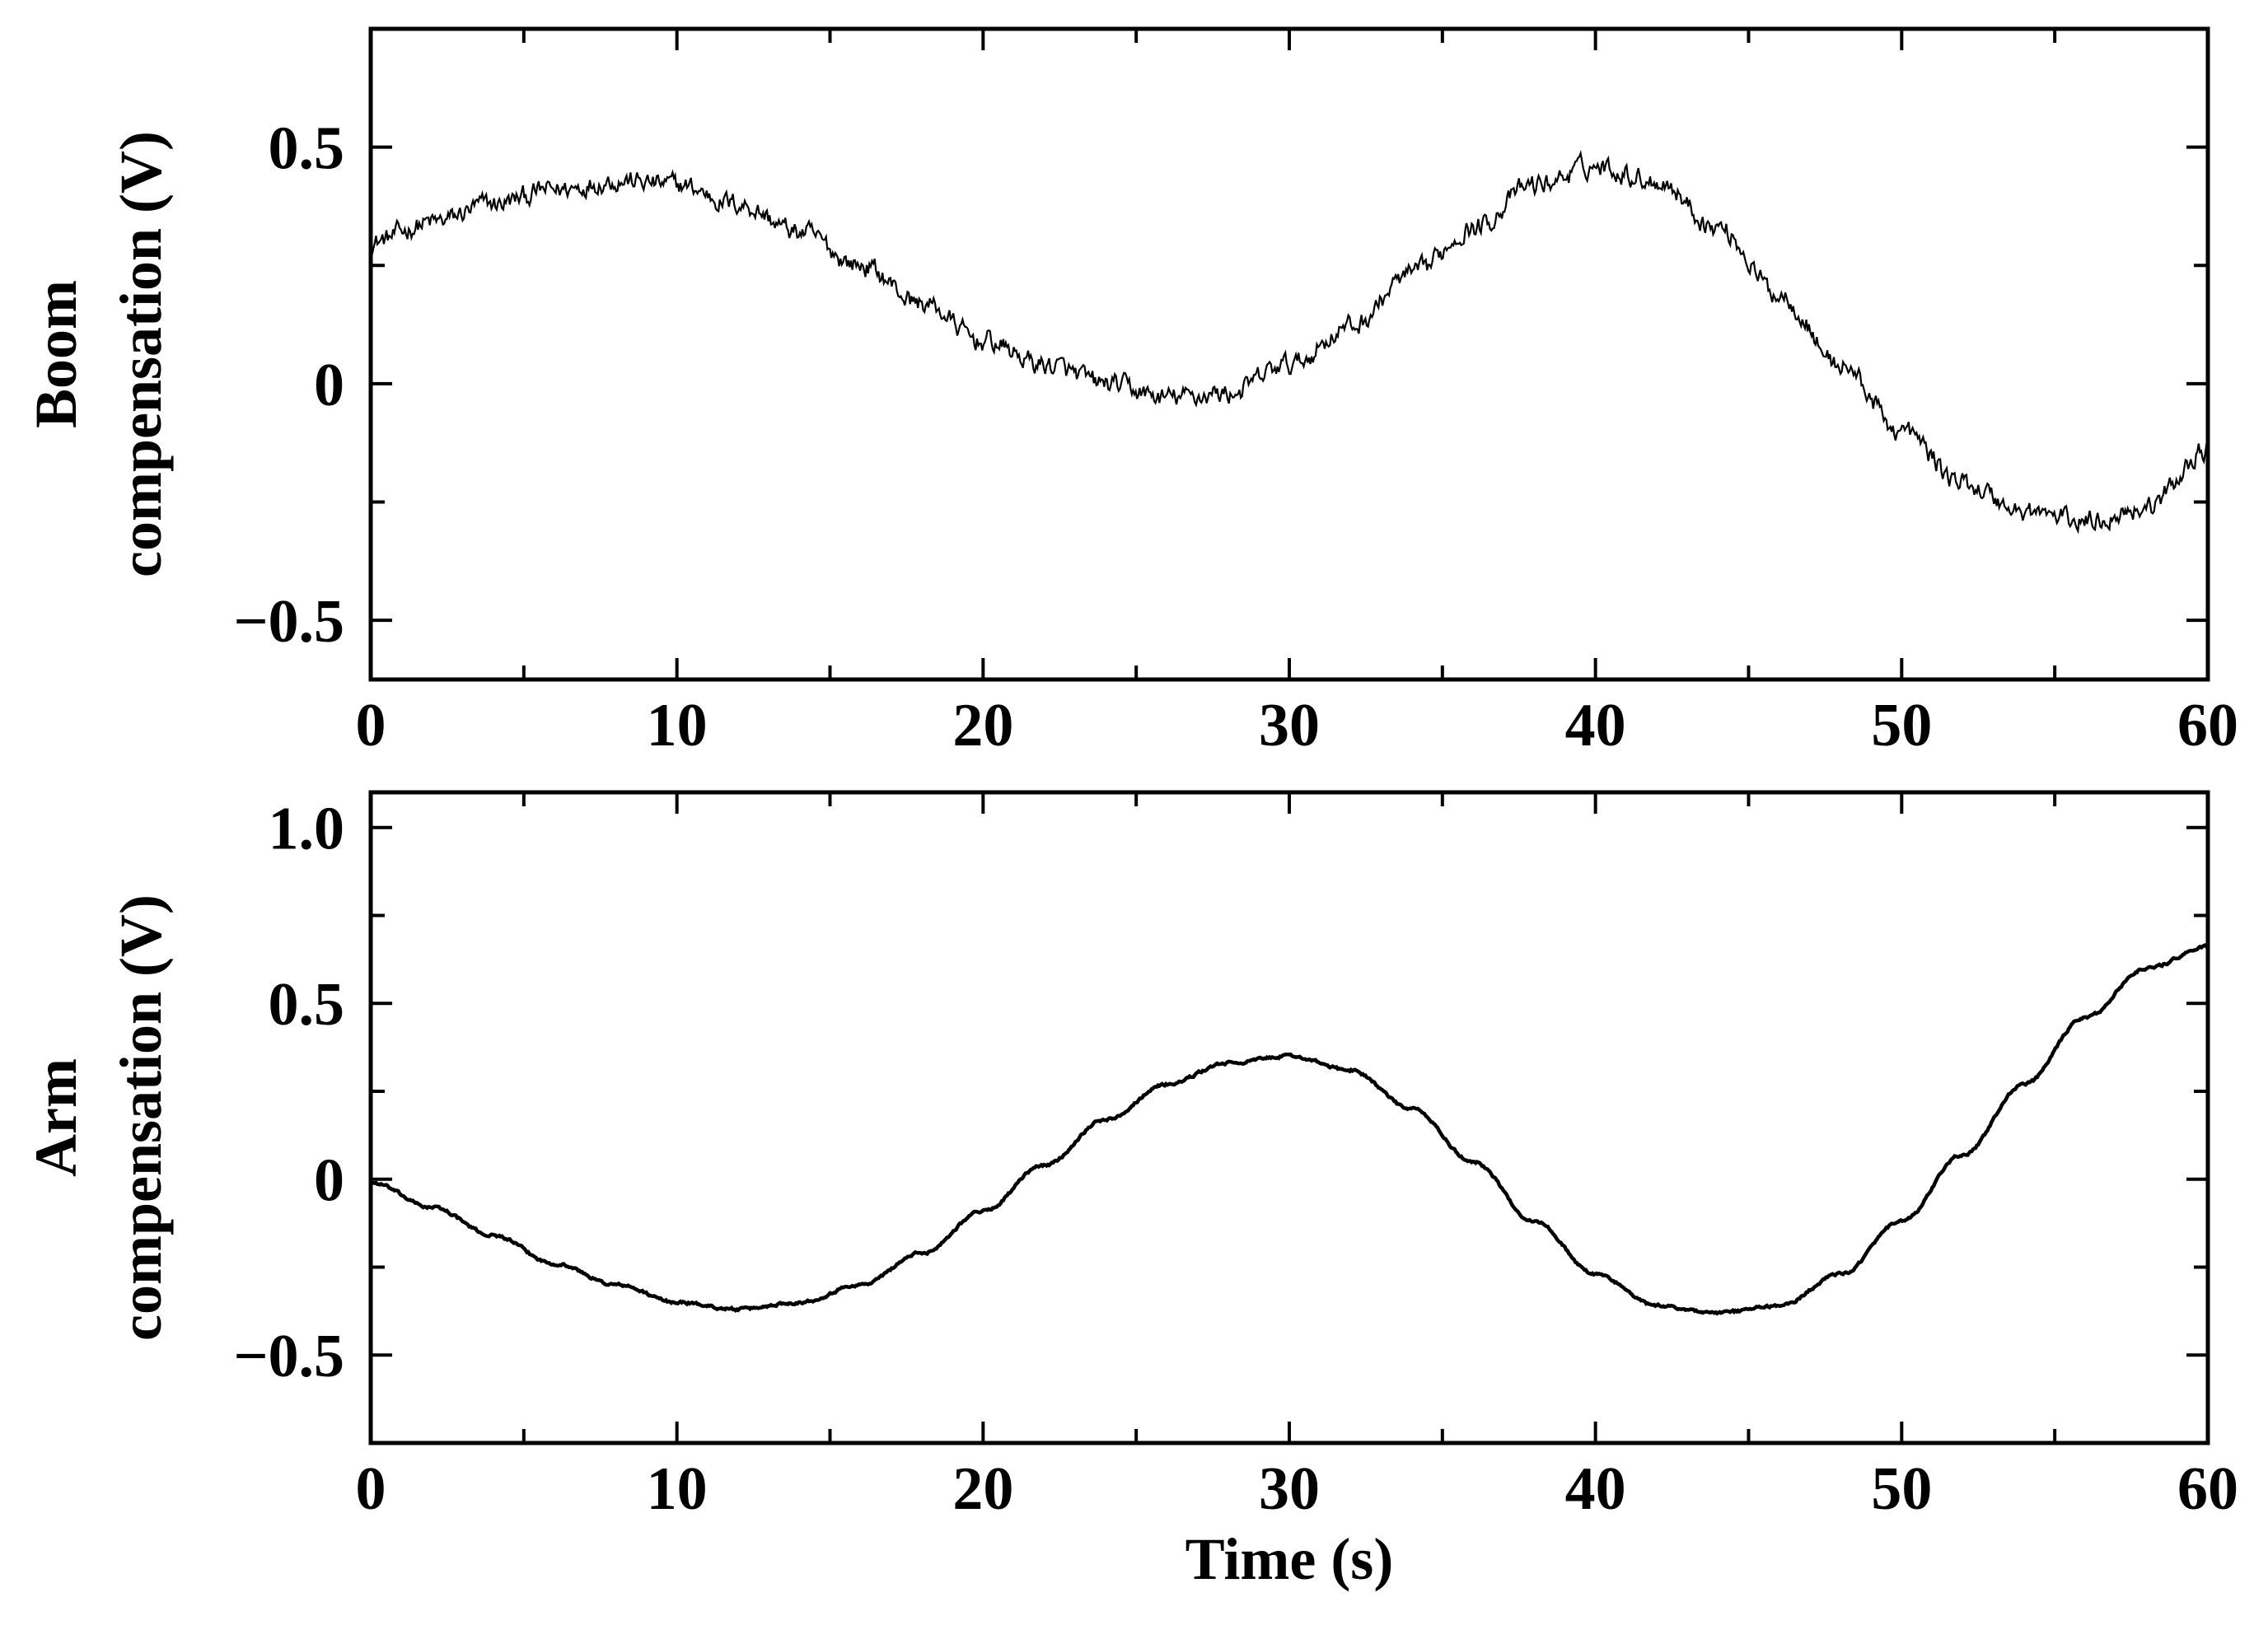 The width and height of the screenshot is (2268, 1639). What do you see at coordinates (307, 149) in the screenshot?
I see `boom-ytick-label: 0.5` at bounding box center [307, 149].